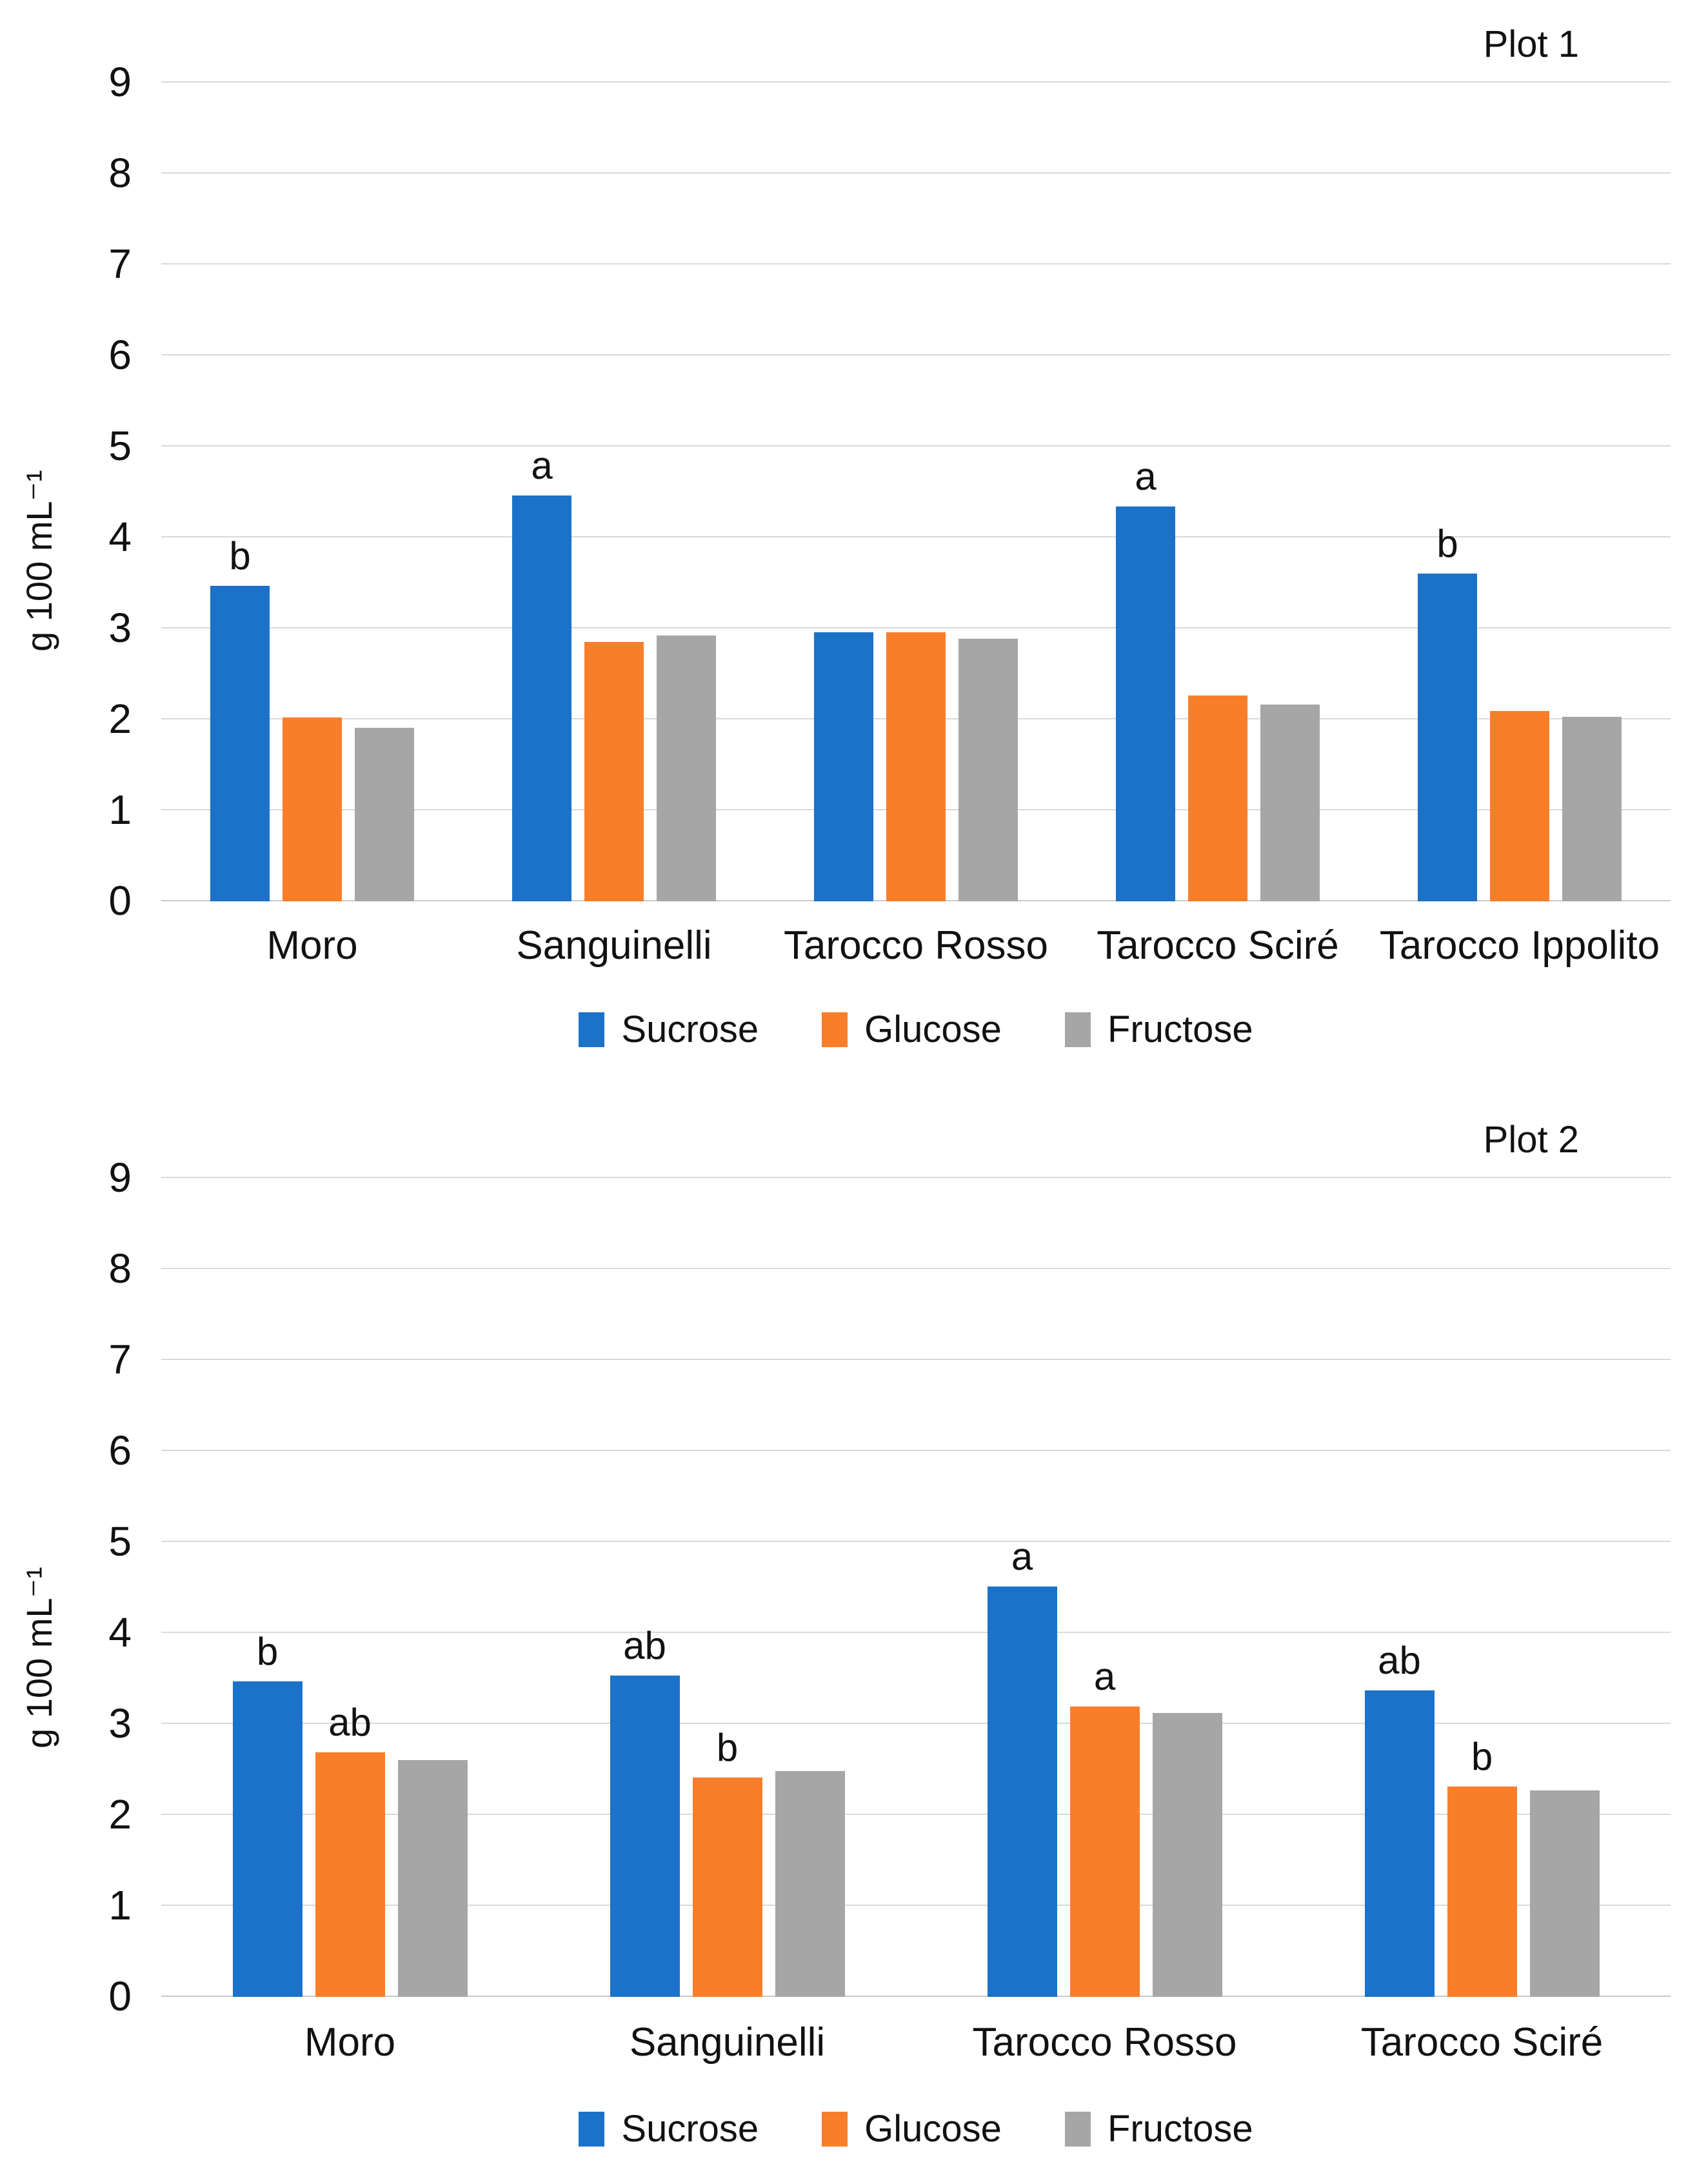  I want to click on bar-tarocco-scire-glucose, so click(1217, 798).